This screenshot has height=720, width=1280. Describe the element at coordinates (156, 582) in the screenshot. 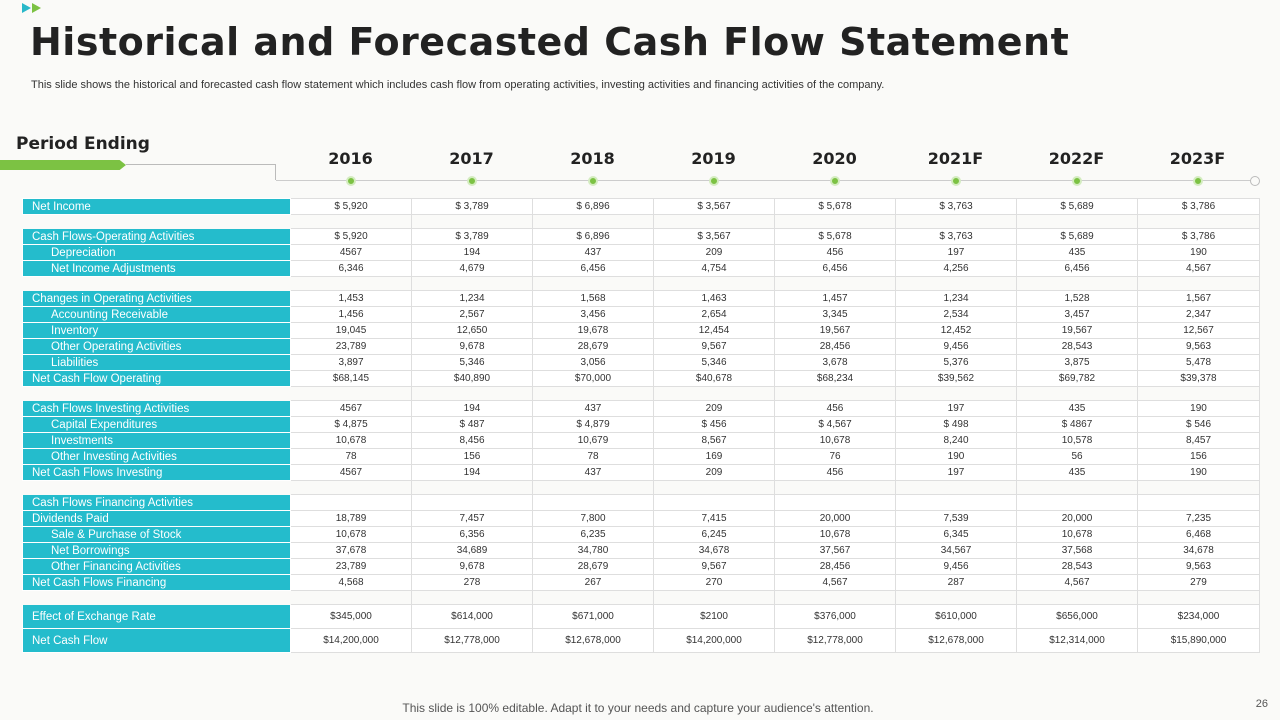

I see `row-label: Net Cash Flows Financing` at that location.